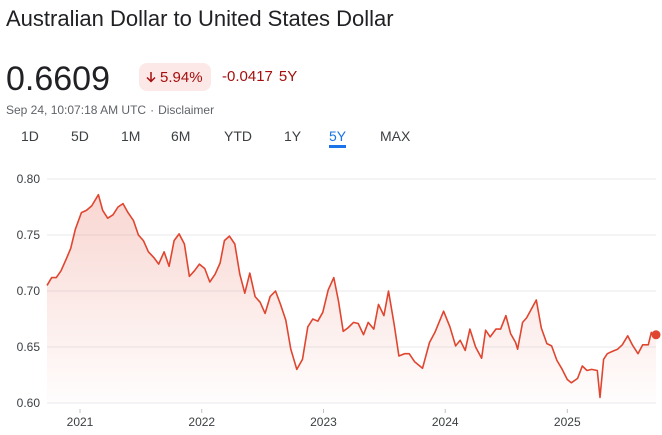 This screenshot has height=435, width=662. I want to click on quote-meta: Sep 24, 10:07:18 AM UTC · Disclaimer, so click(110, 110).